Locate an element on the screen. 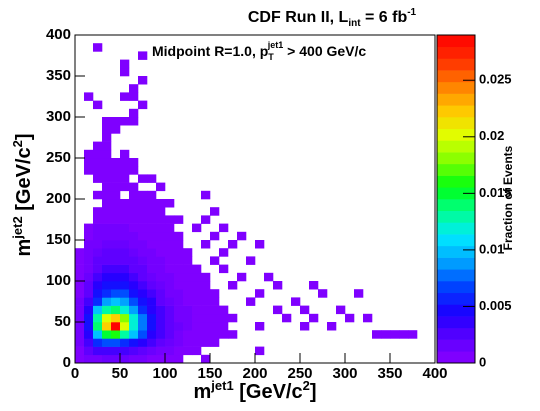  annotation-part: Midpoint R=1.0, p is located at coordinates (210, 51).